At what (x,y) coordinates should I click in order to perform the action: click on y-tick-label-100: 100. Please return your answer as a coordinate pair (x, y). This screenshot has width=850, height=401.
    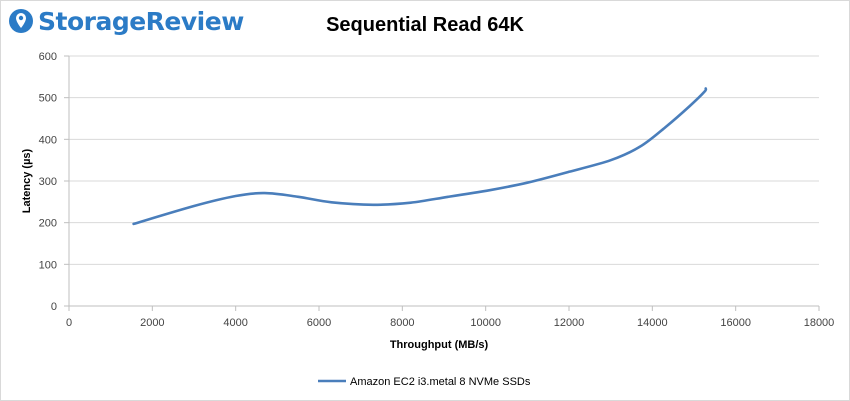
    Looking at the image, I should click on (48, 265).